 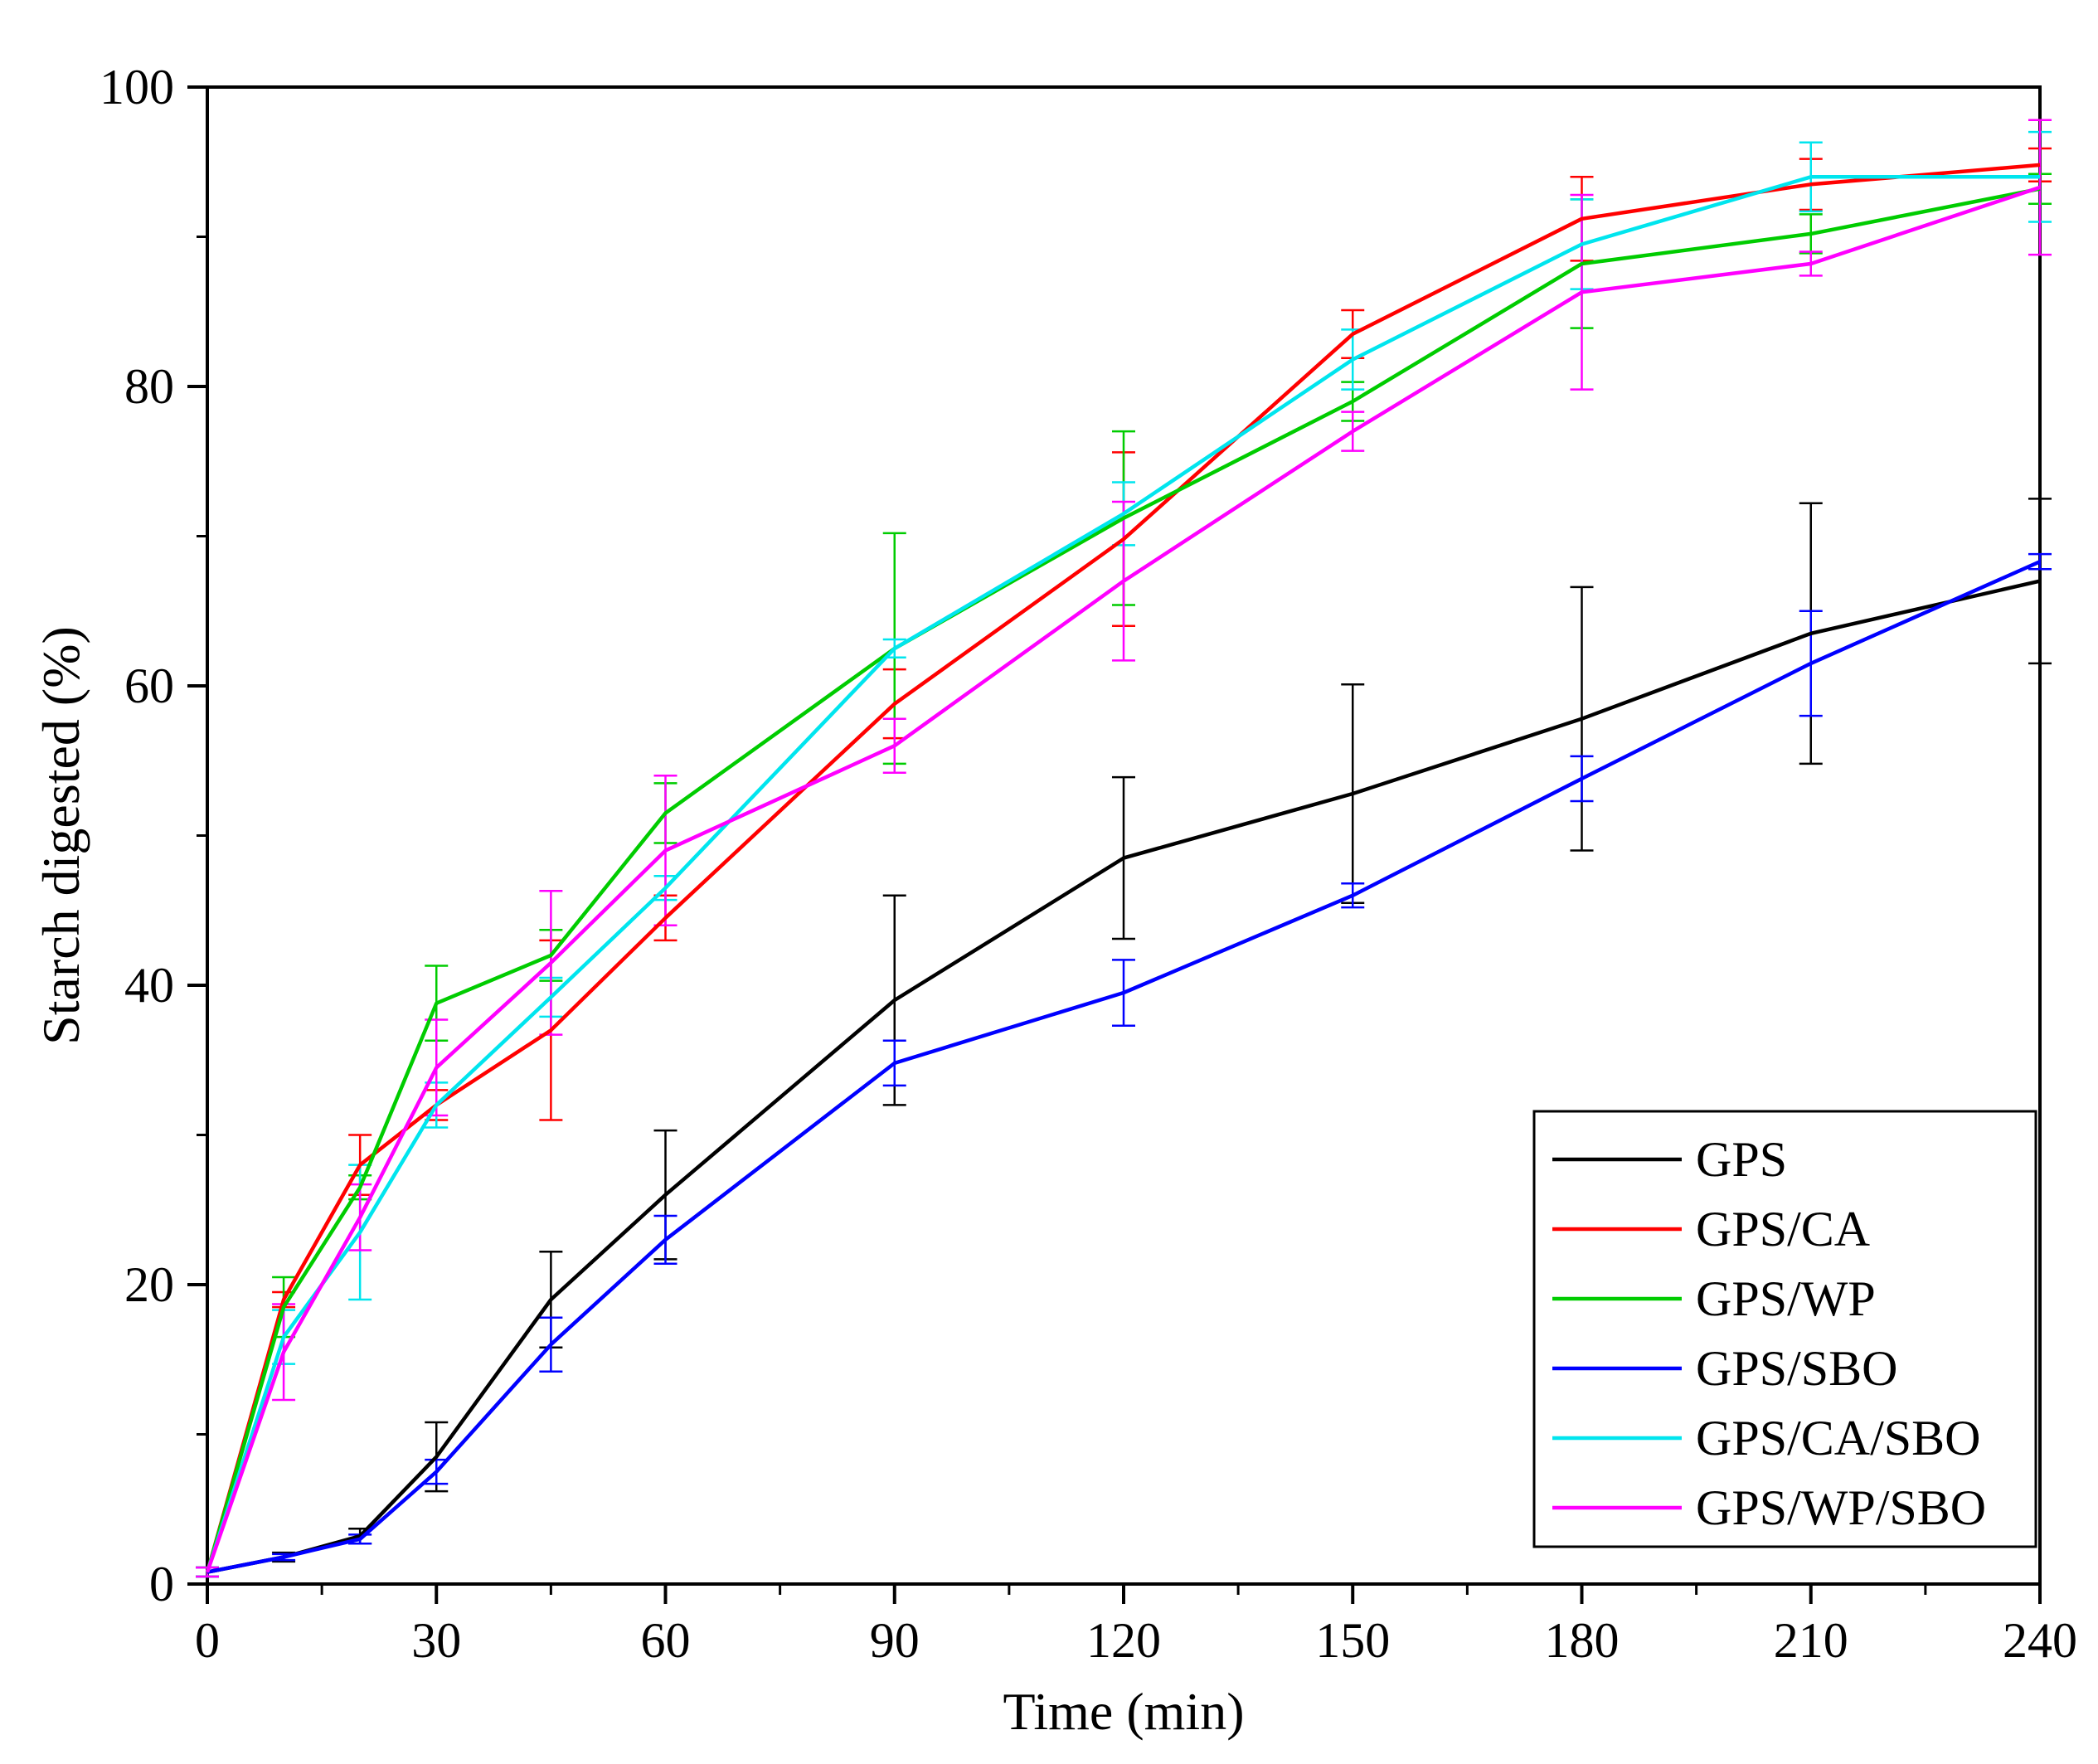 I want to click on x-axis-title: Time (min), so click(x=1124, y=1712).